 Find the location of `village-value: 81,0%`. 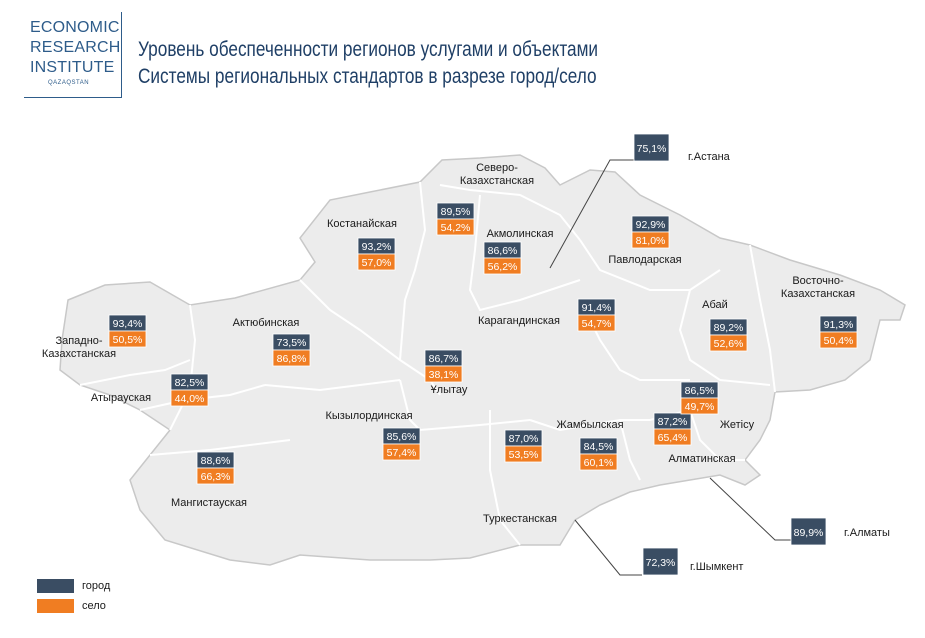

village-value: 81,0% is located at coordinates (651, 241).